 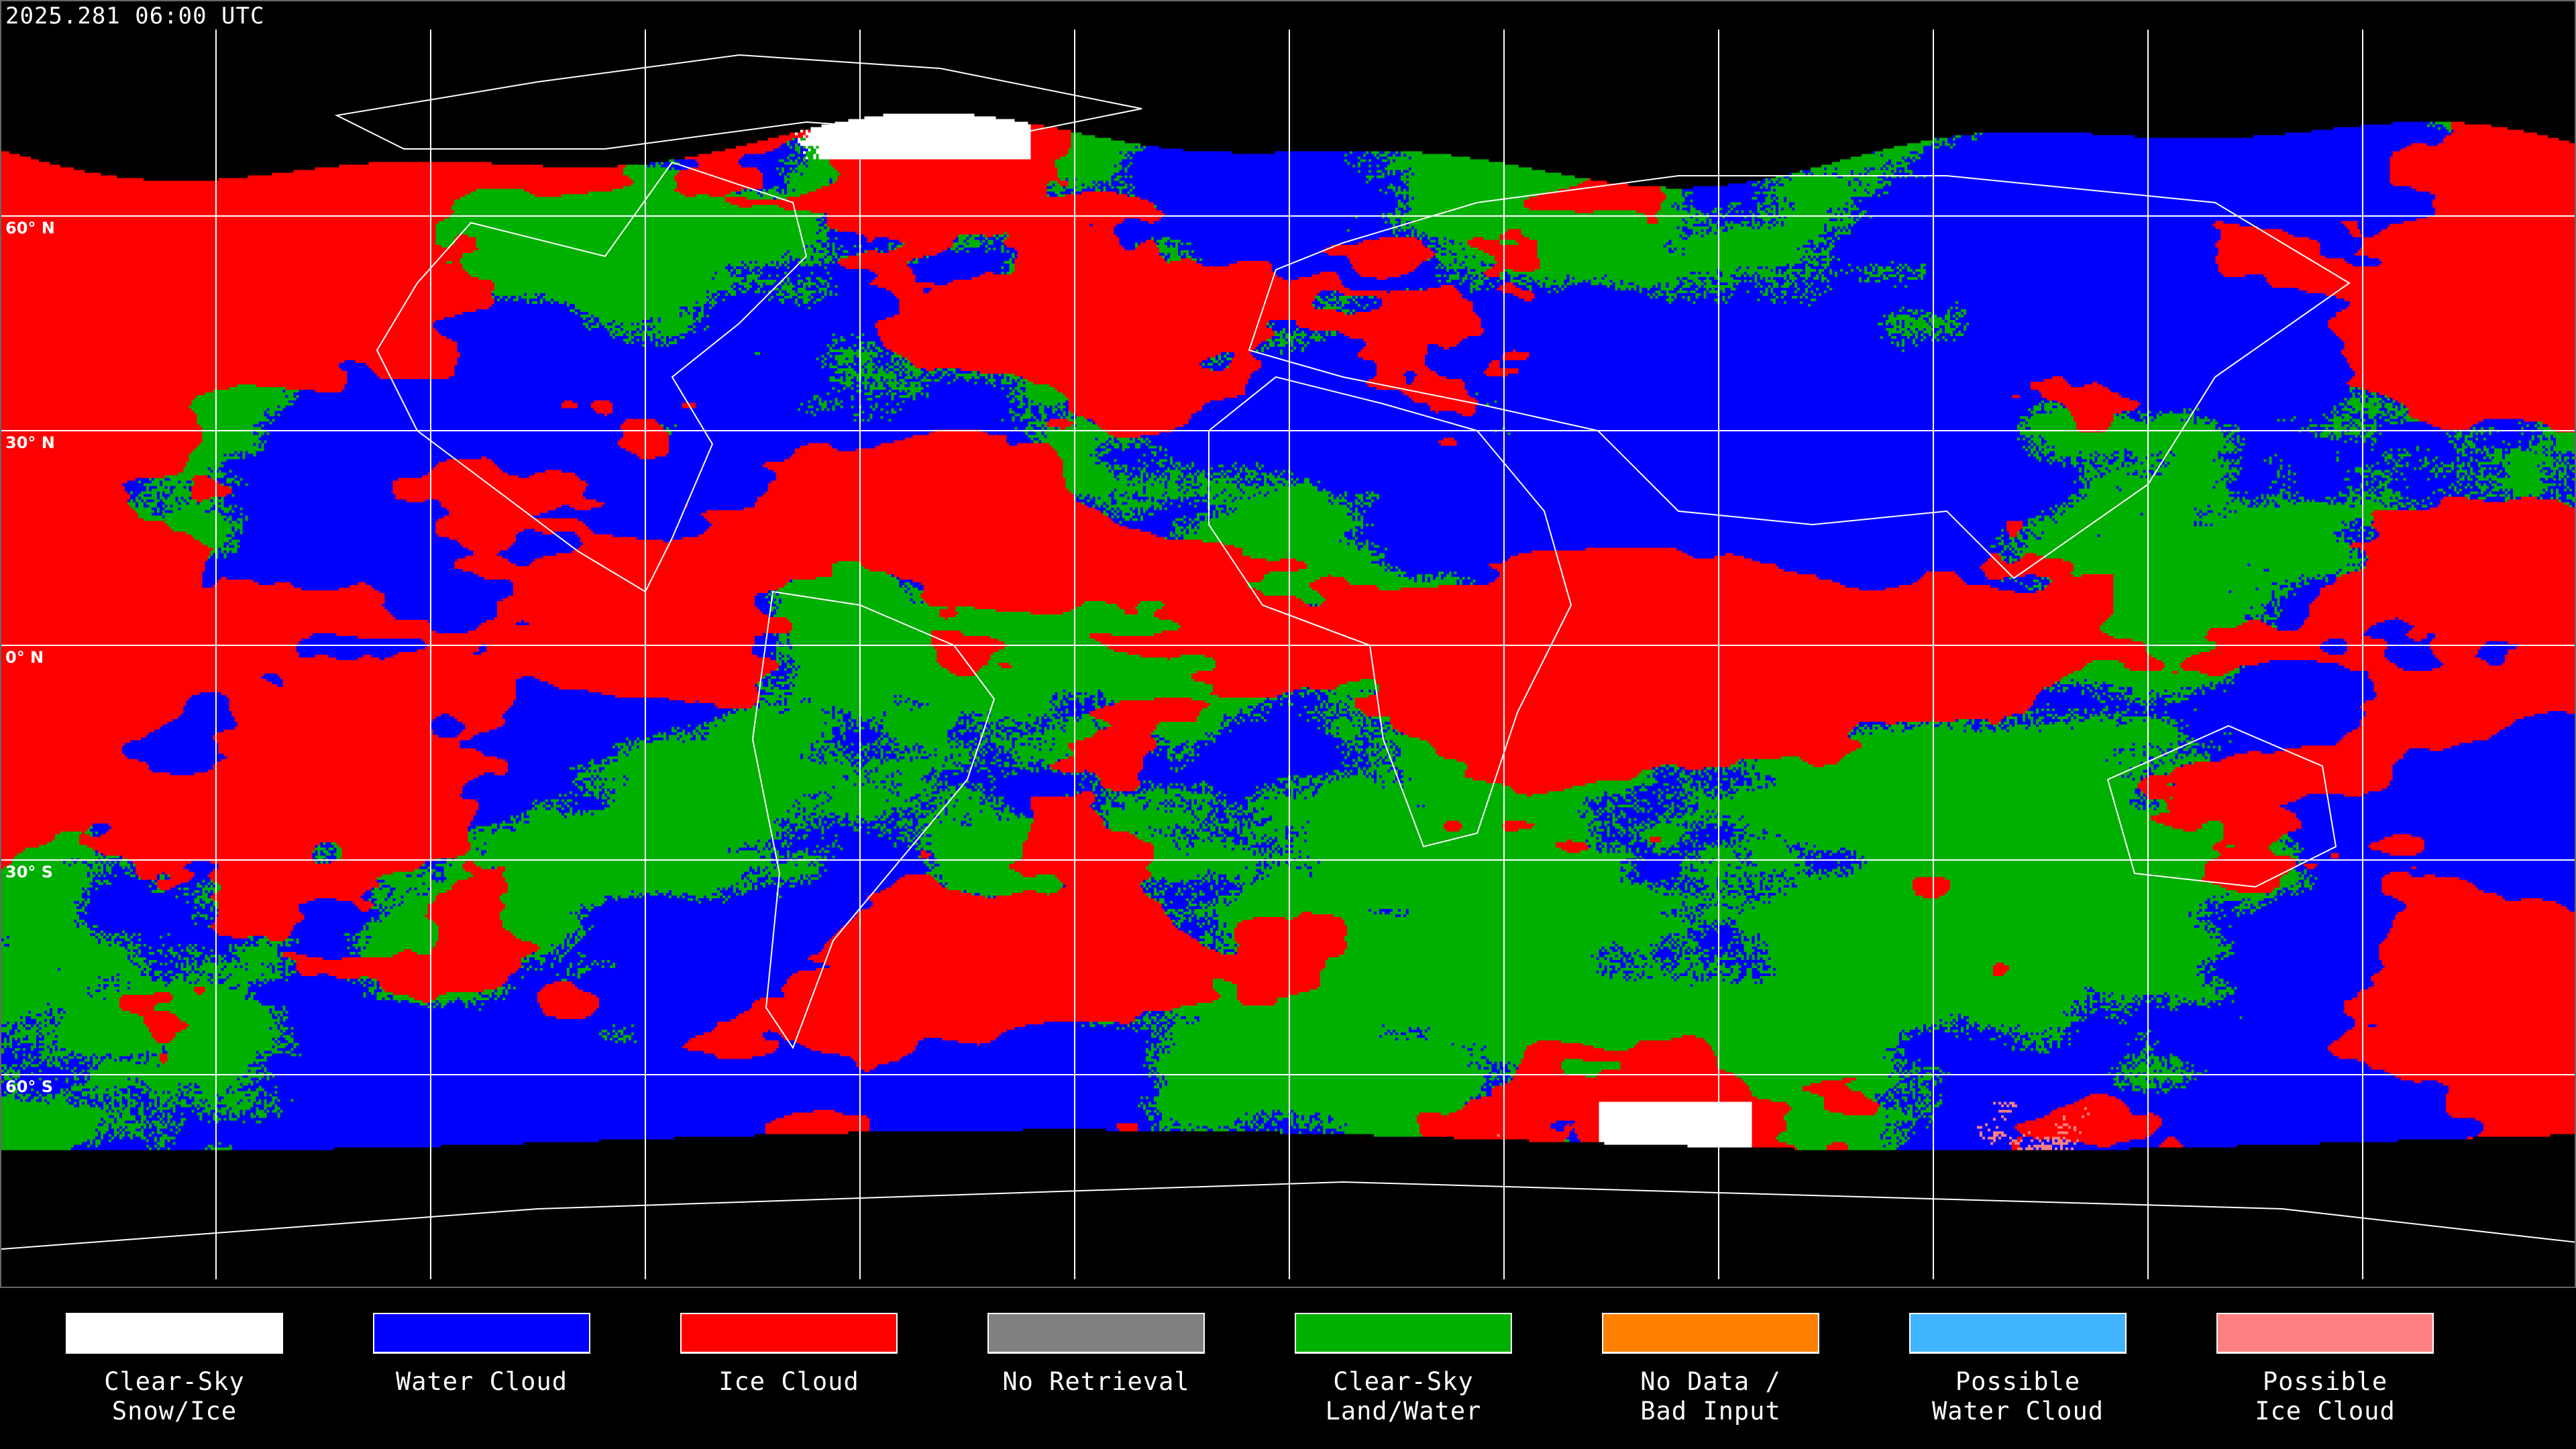 I want to click on legend-label: Water Cloud, so click(x=481, y=1382).